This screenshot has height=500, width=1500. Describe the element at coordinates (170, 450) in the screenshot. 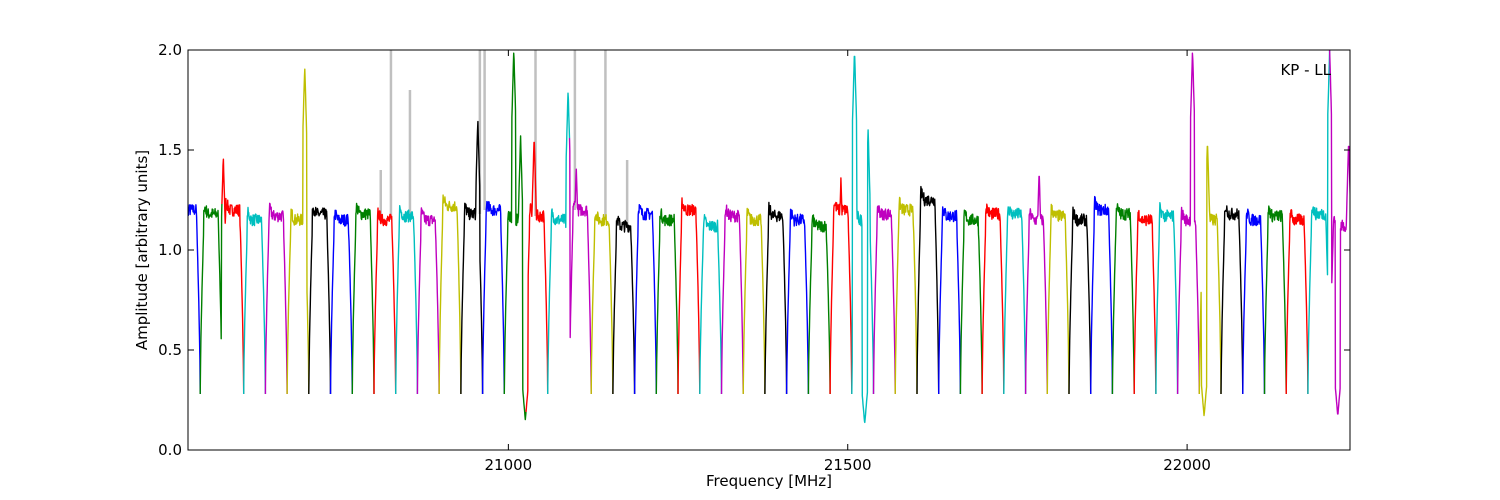

I see `y-tick-label: 0.0` at that location.